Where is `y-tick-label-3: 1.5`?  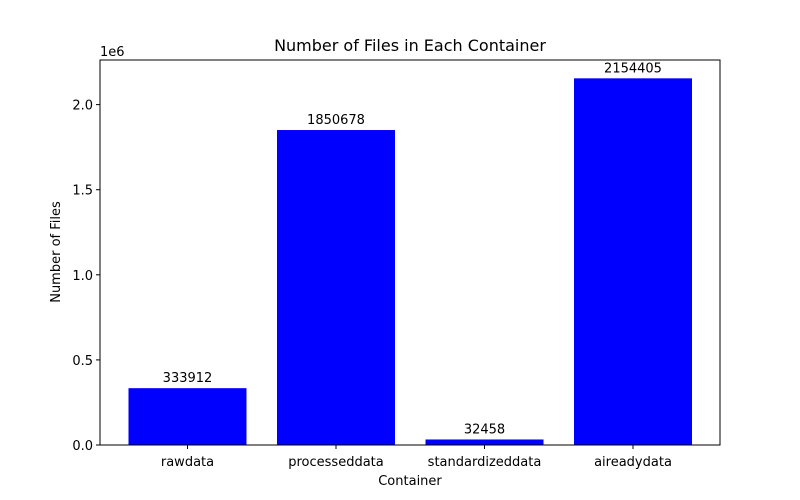
y-tick-label-3: 1.5 is located at coordinates (82, 191).